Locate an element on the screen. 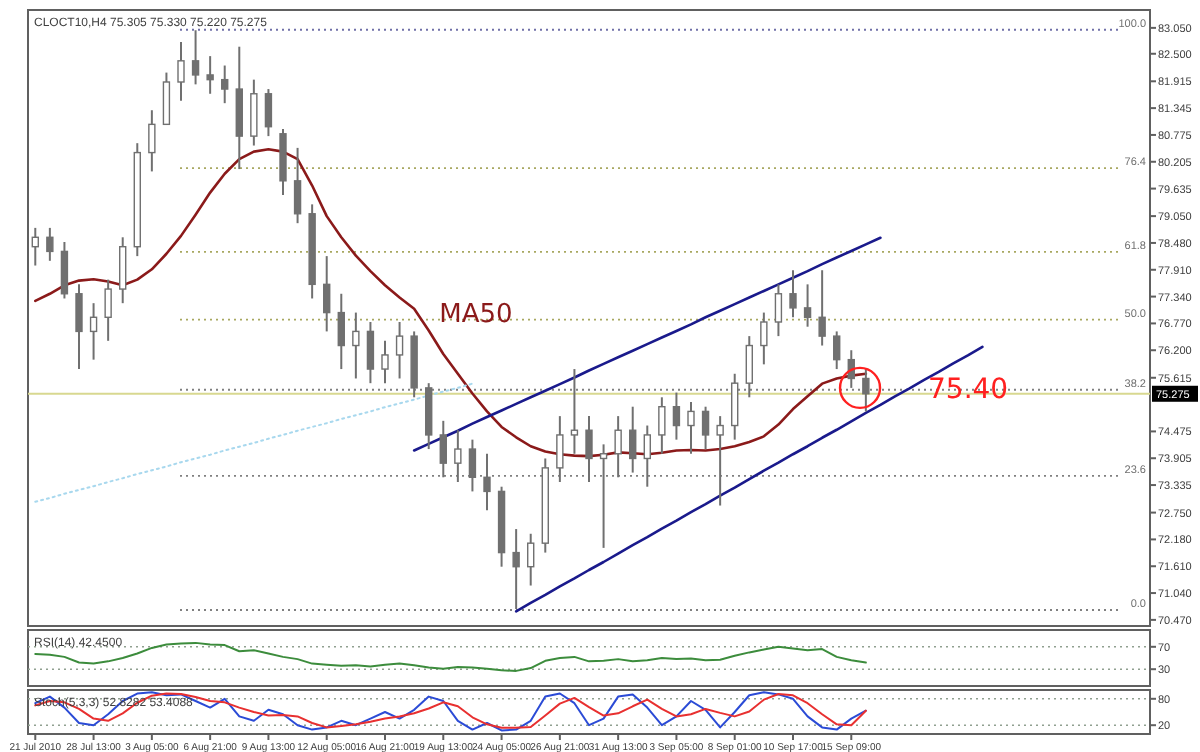 Image resolution: width=1200 pixels, height=752 pixels. annotation: 75.40 is located at coordinates (968, 389).